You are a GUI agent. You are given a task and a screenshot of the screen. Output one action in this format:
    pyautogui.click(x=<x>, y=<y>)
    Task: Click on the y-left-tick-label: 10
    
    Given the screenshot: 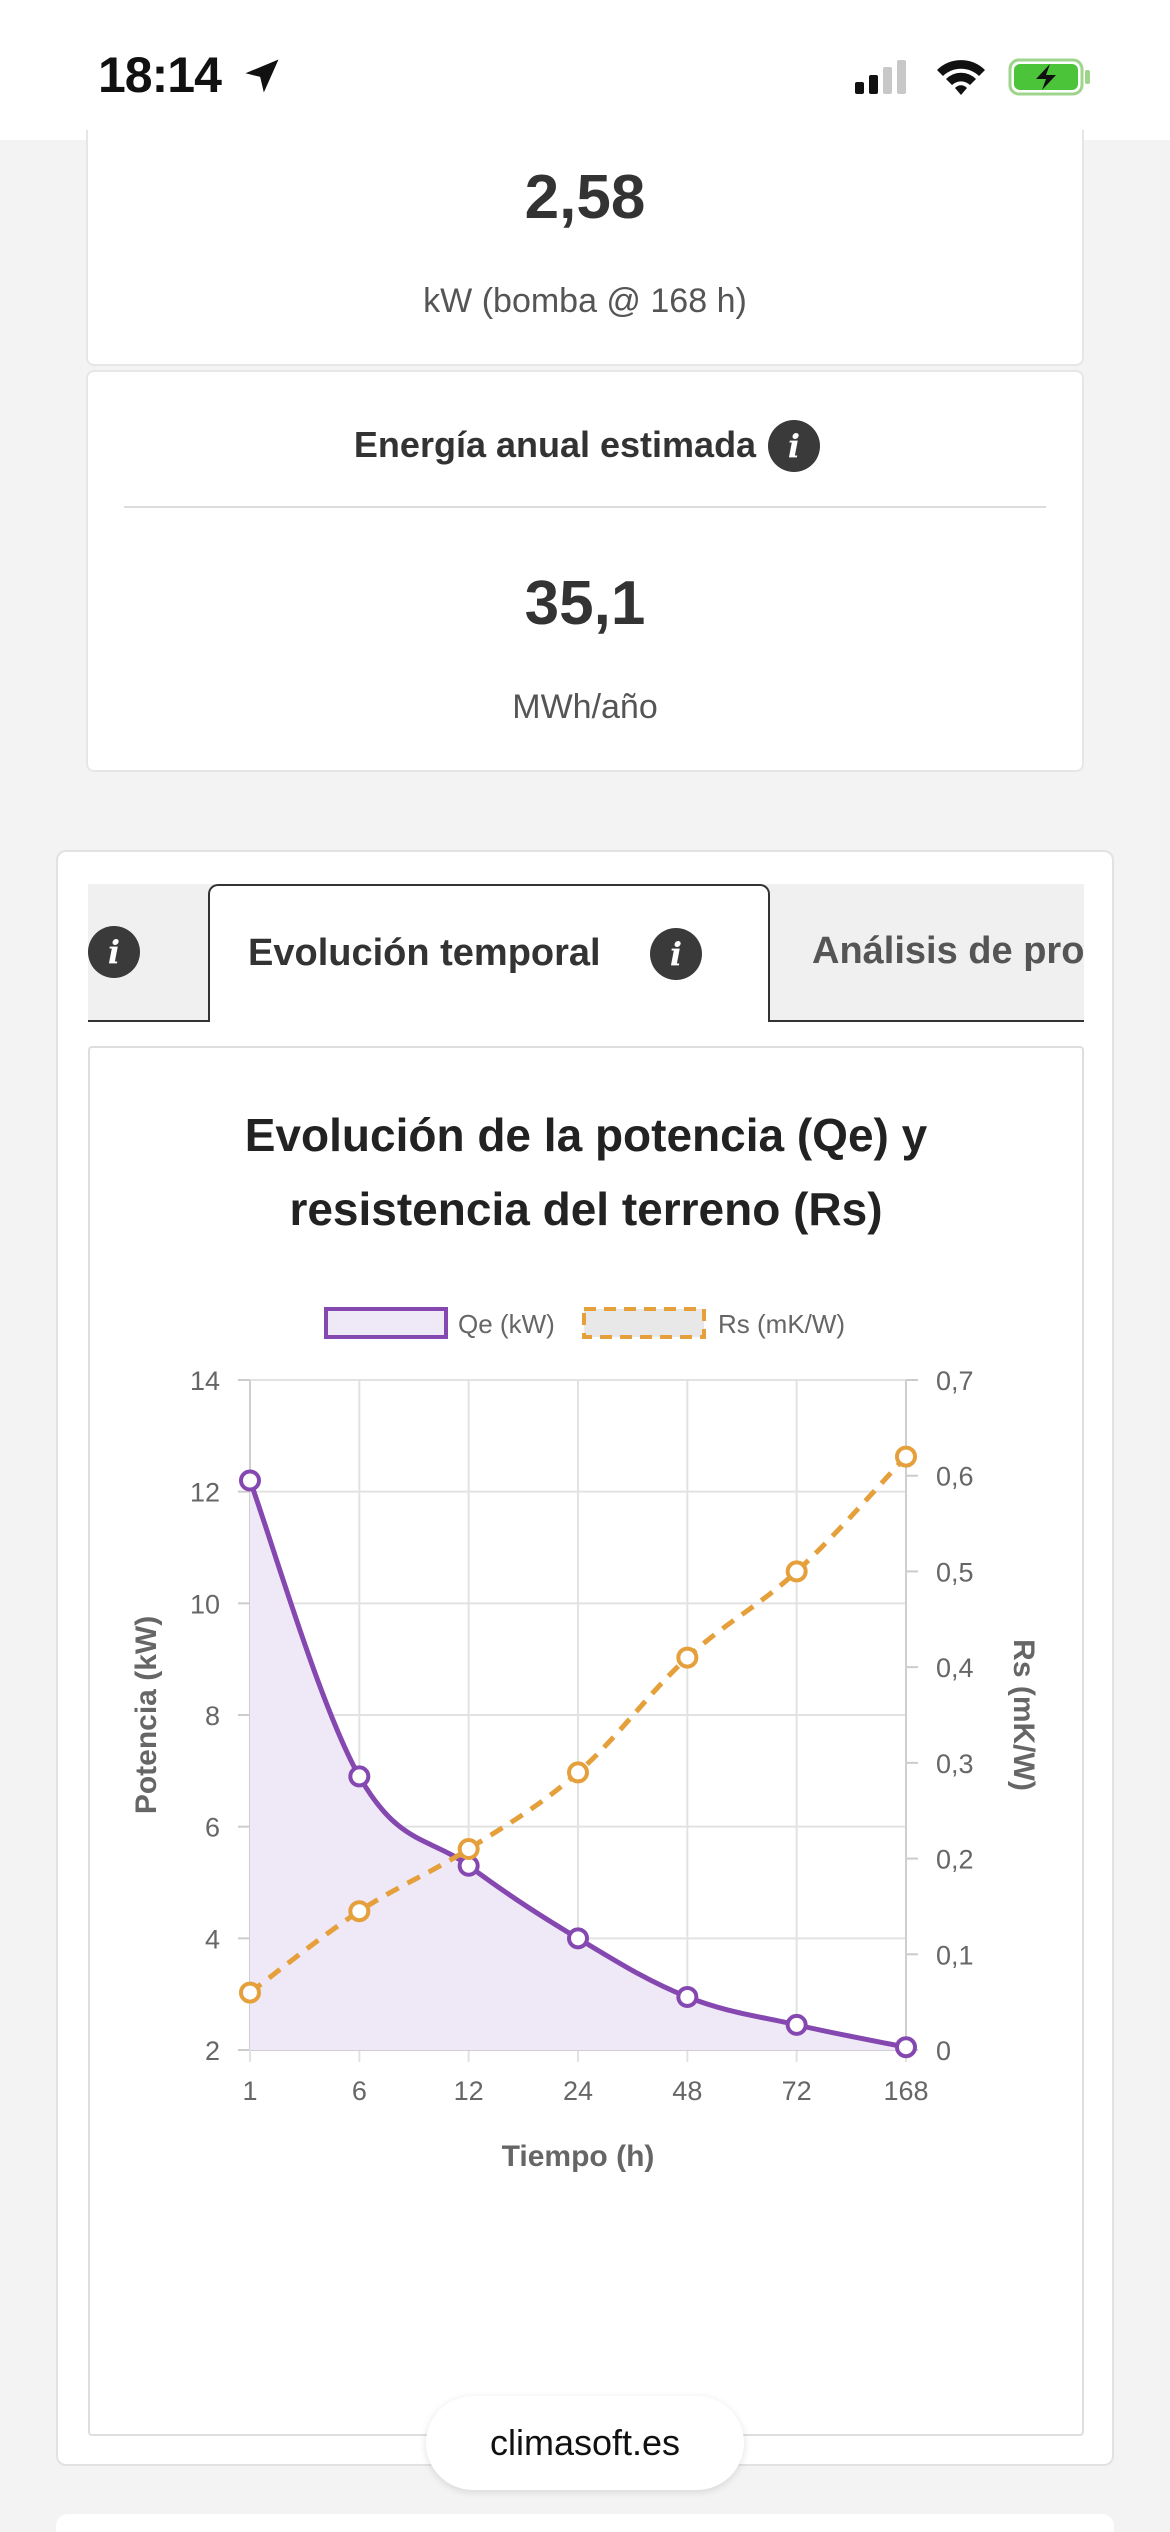 What is the action you would take?
    pyautogui.click(x=205, y=1604)
    